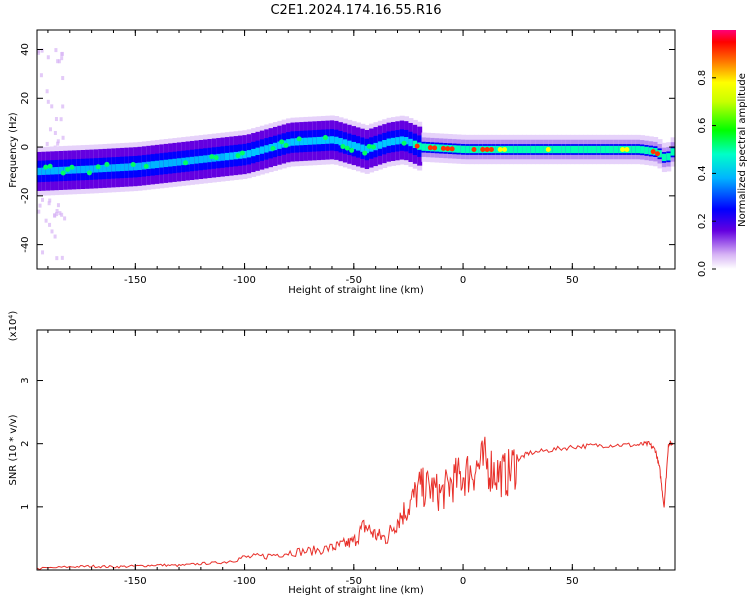 The image size is (750, 600). I want to click on spectrogram-x-tick-label: -150, so click(135, 280).